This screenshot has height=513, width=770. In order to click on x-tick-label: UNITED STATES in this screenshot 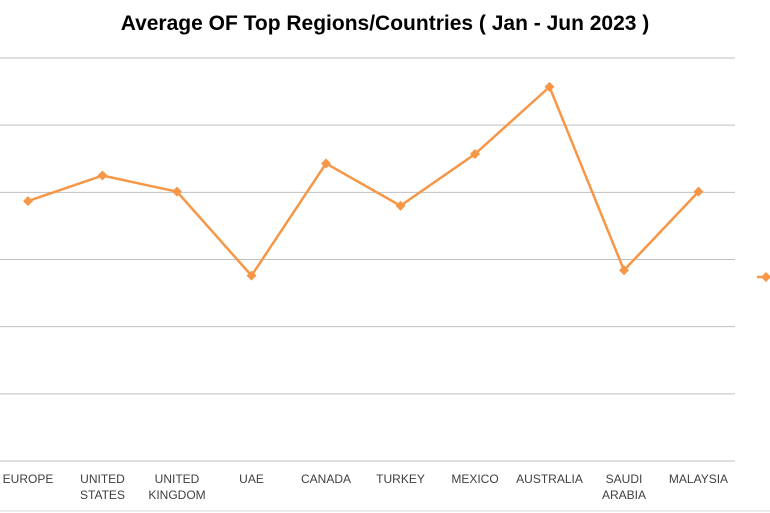, I will do `click(102, 487)`.